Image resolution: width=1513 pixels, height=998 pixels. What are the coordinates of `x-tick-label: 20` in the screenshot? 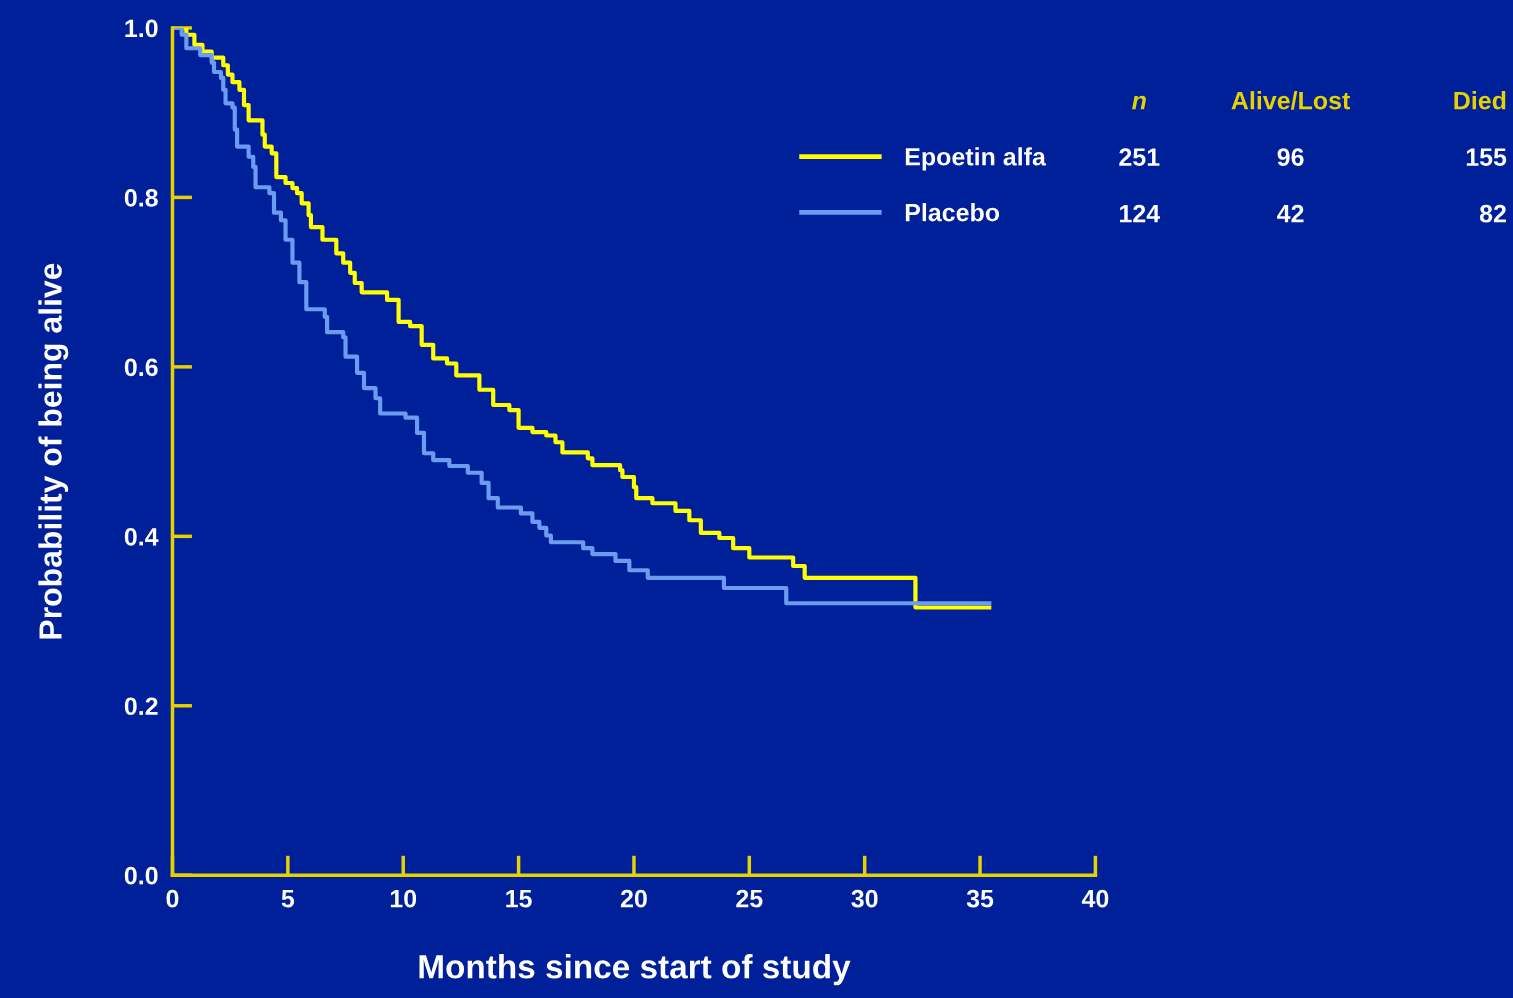 It's located at (633, 898).